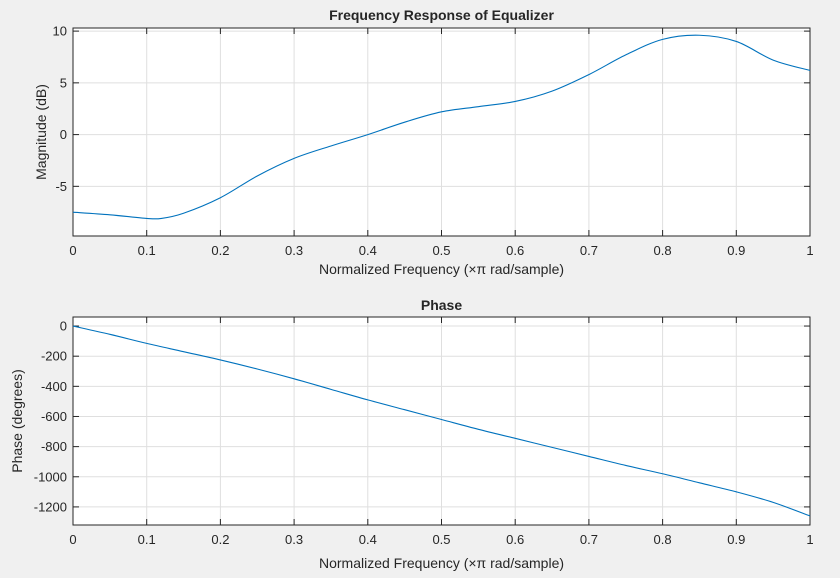 The width and height of the screenshot is (840, 578). What do you see at coordinates (441, 250) in the screenshot?
I see `mag-xtick-label: 0.5` at bounding box center [441, 250].